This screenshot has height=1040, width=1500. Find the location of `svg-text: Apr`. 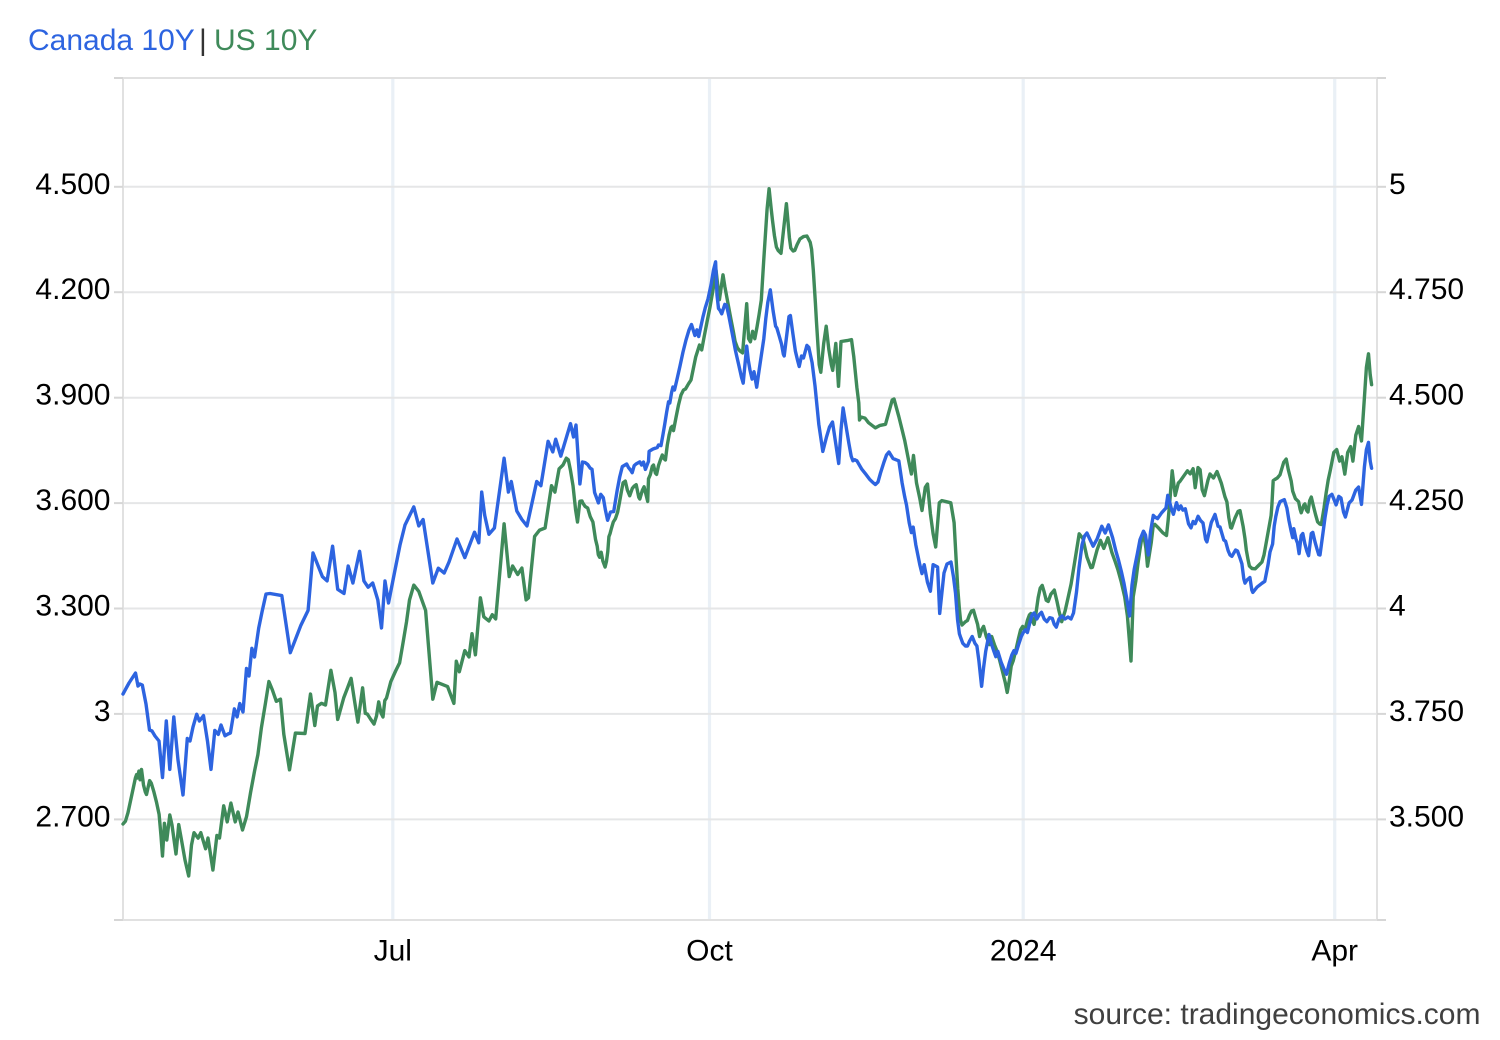

svg-text: Apr is located at coordinates (1334, 951).